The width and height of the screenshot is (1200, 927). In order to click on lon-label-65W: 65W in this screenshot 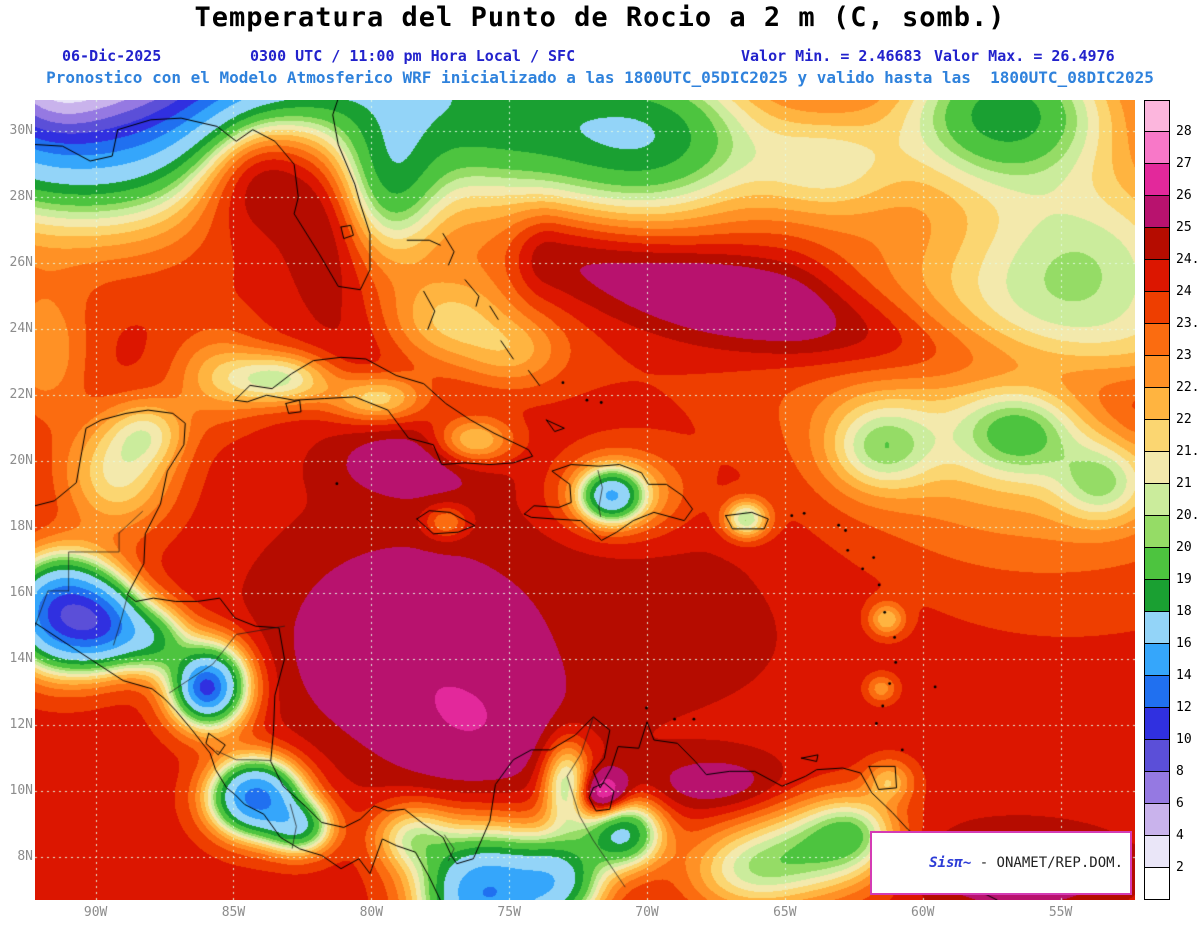, I will do `click(785, 912)`.